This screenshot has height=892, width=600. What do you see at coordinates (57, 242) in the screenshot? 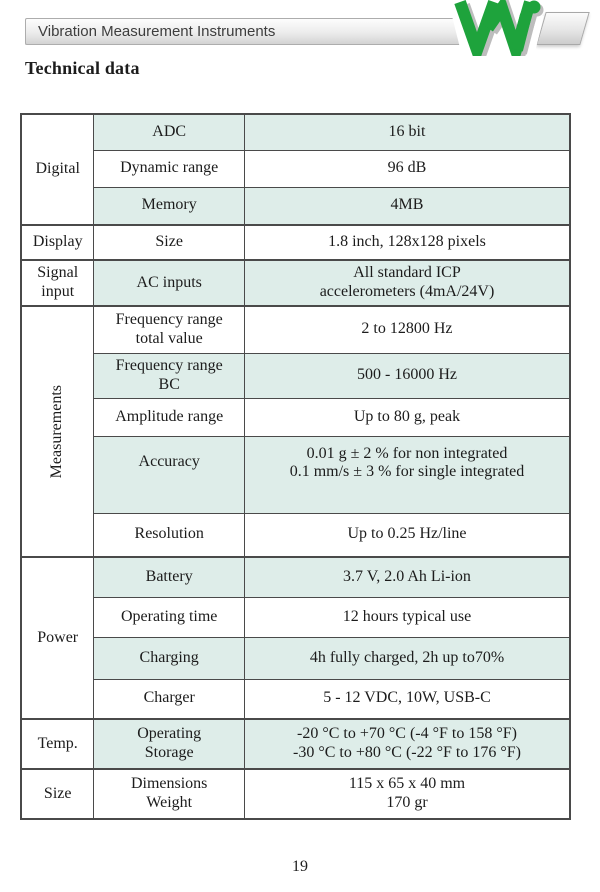
I see `category-cell: Display` at bounding box center [57, 242].